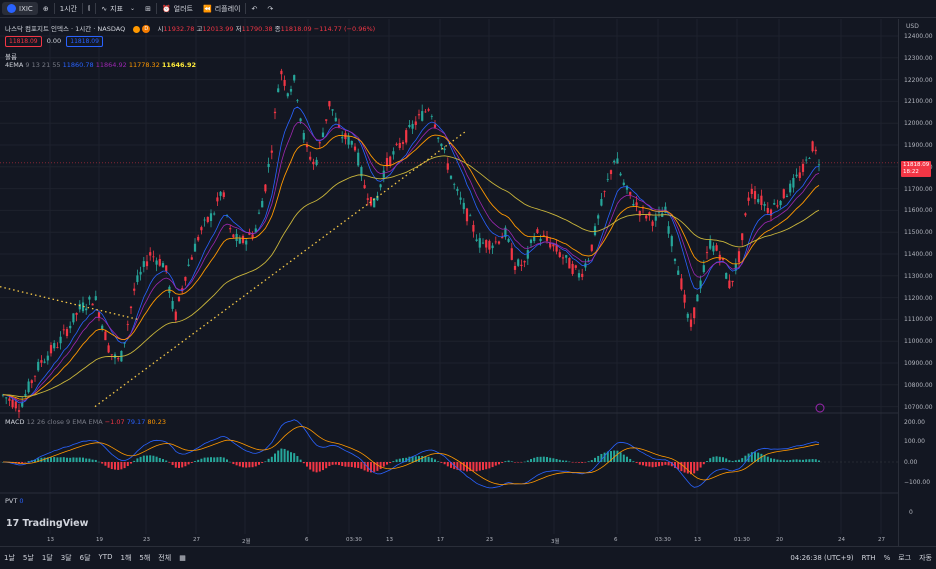  I want to click on top-toolbar: IXIC ⊕ 1시간 ⫾ ∿ 지표 ⌄ ⊞ ⏰ 얼러트 ⏪ 리플레이 ↶ ↷, so click(468, 9).